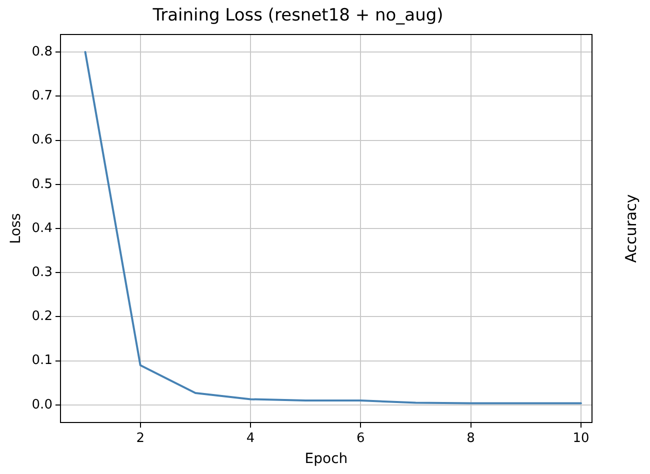  Describe the element at coordinates (42, 140) in the screenshot. I see `y-tick-label: 0.6` at that location.